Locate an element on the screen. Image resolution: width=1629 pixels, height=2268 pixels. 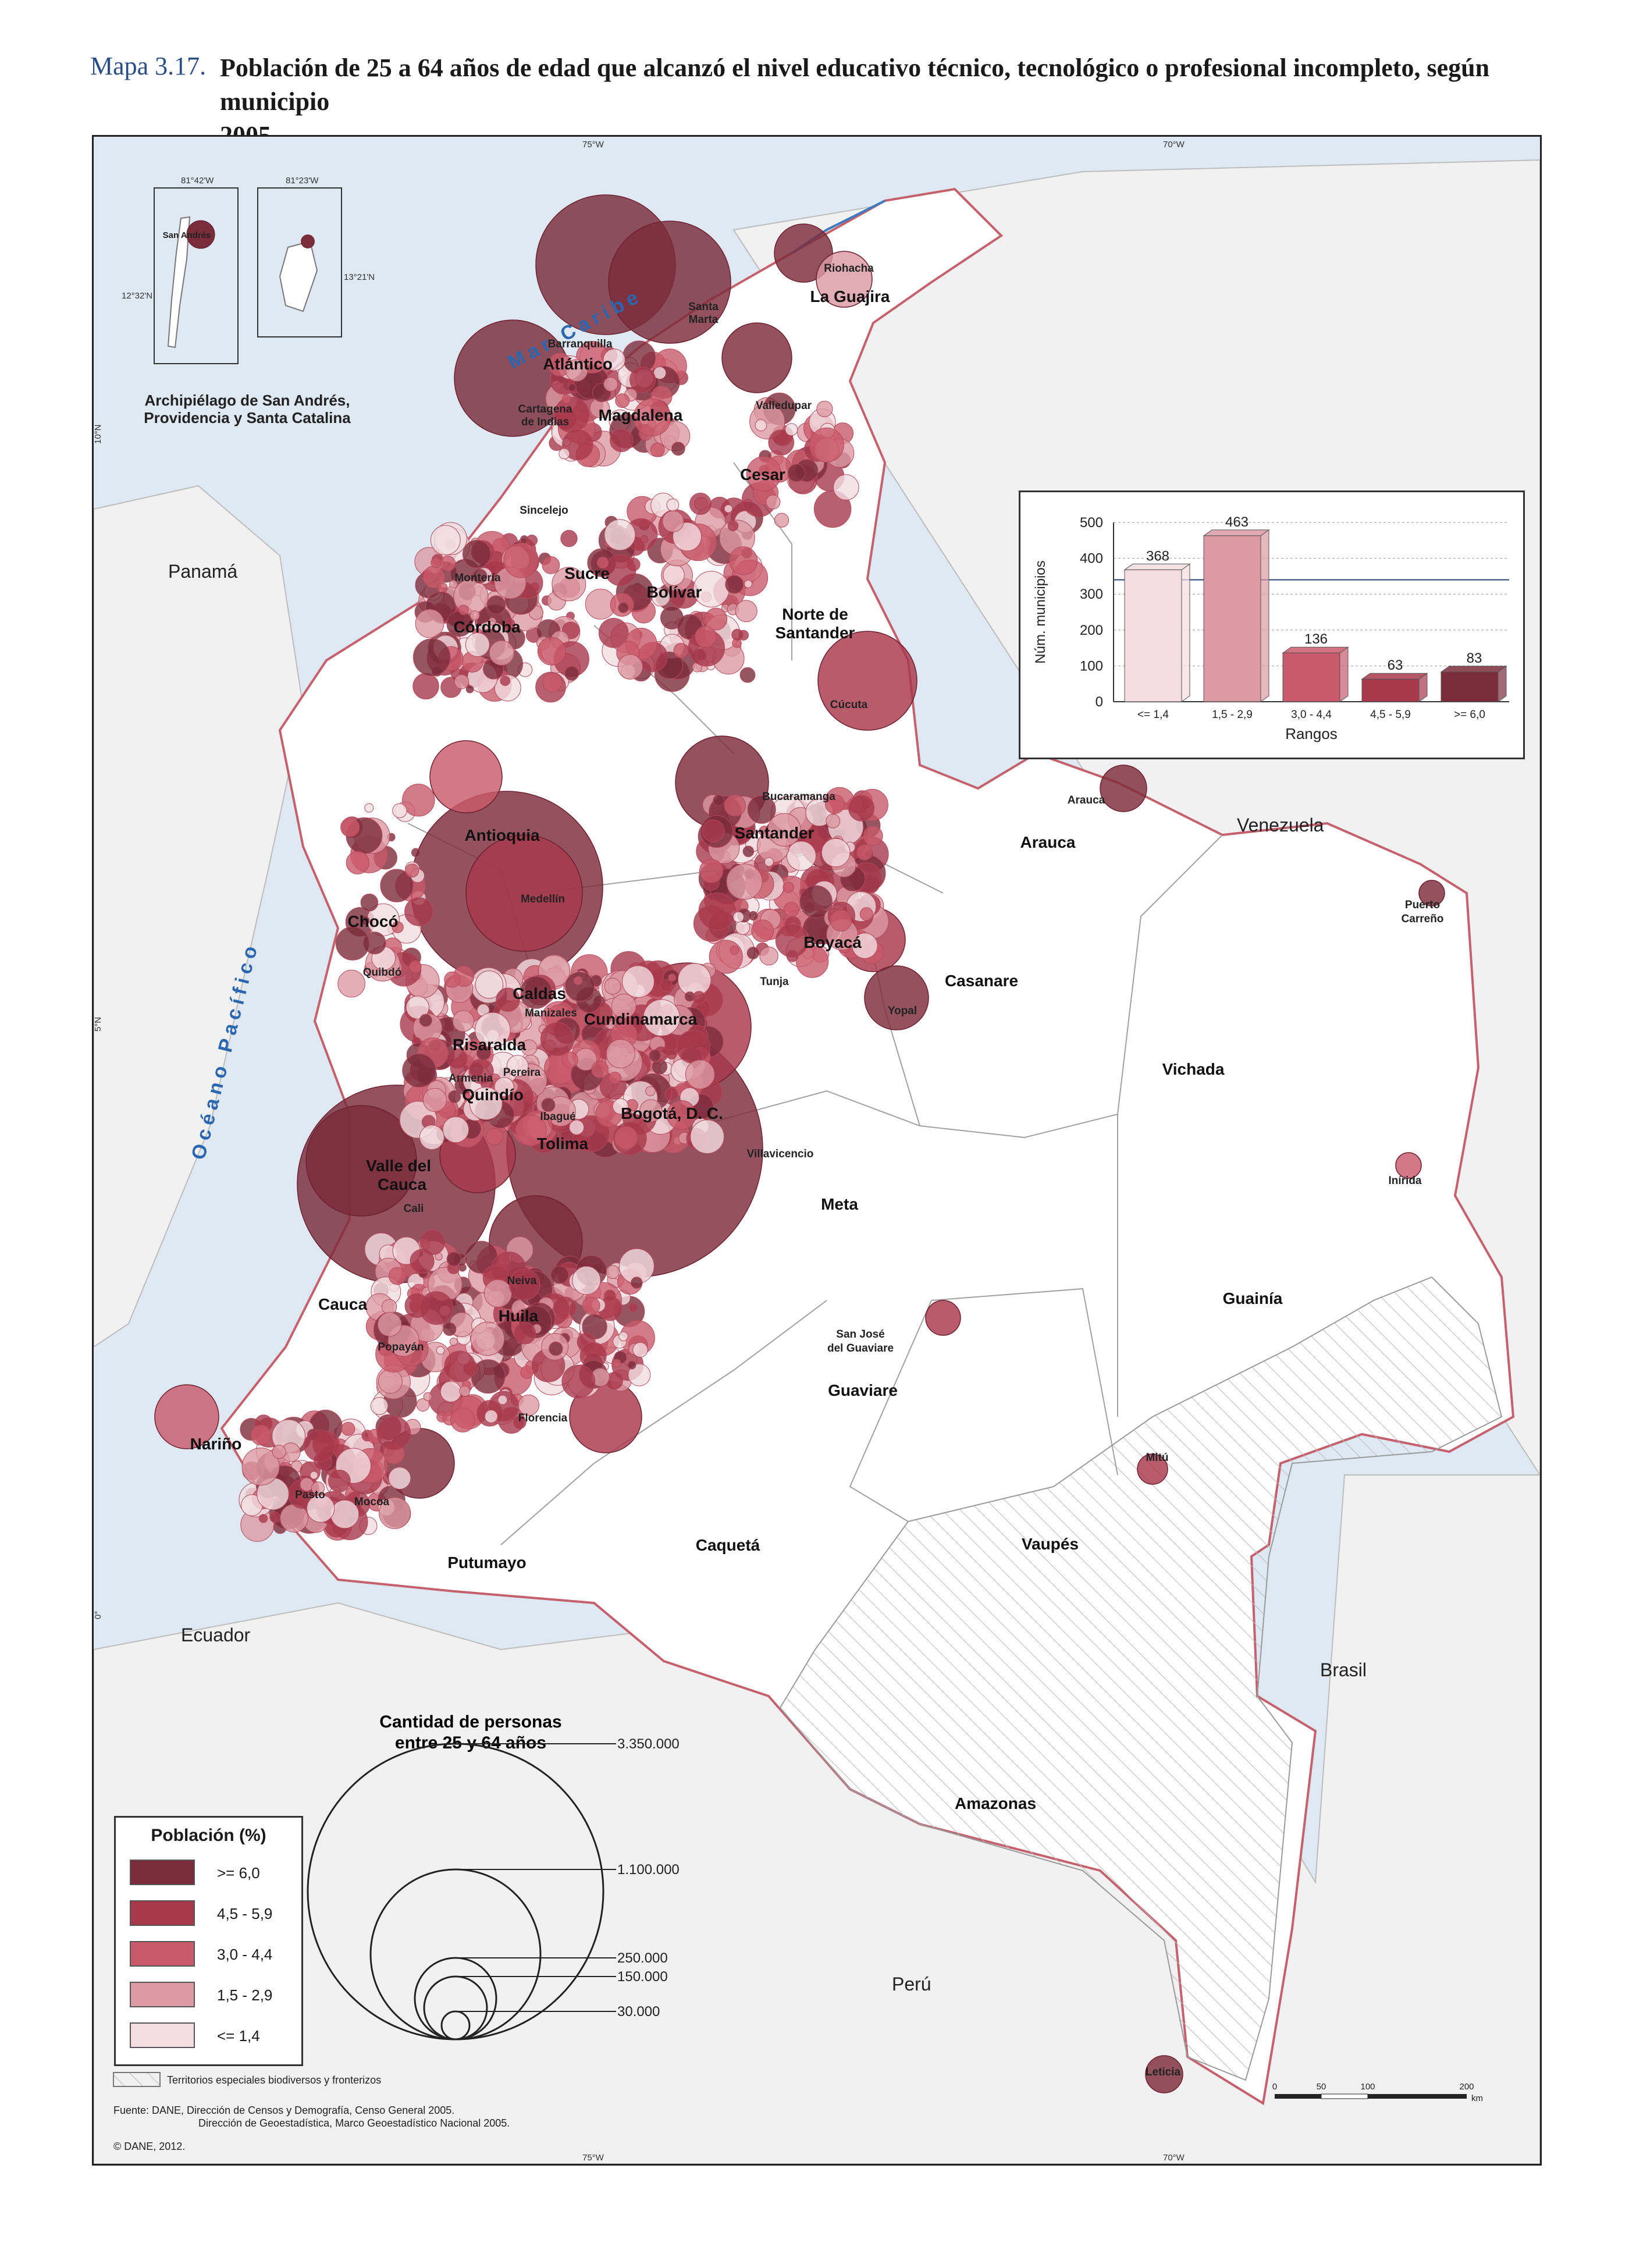
scale-tick: 0 is located at coordinates (1274, 2087).